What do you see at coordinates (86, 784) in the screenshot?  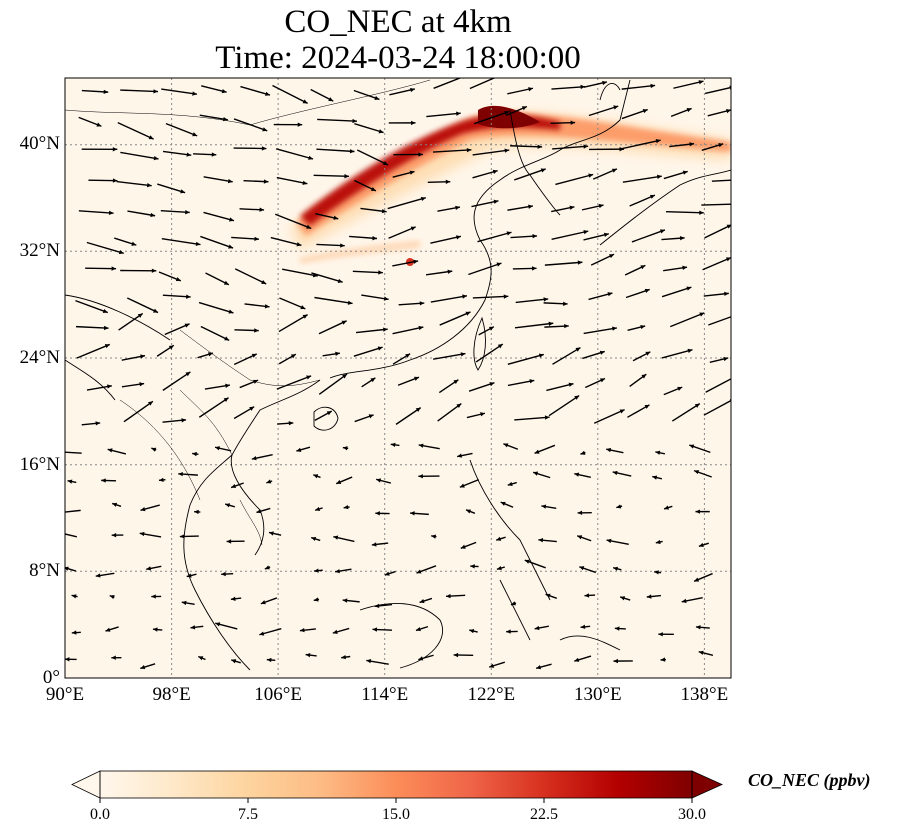 I see `colorbar-extend-min` at bounding box center [86, 784].